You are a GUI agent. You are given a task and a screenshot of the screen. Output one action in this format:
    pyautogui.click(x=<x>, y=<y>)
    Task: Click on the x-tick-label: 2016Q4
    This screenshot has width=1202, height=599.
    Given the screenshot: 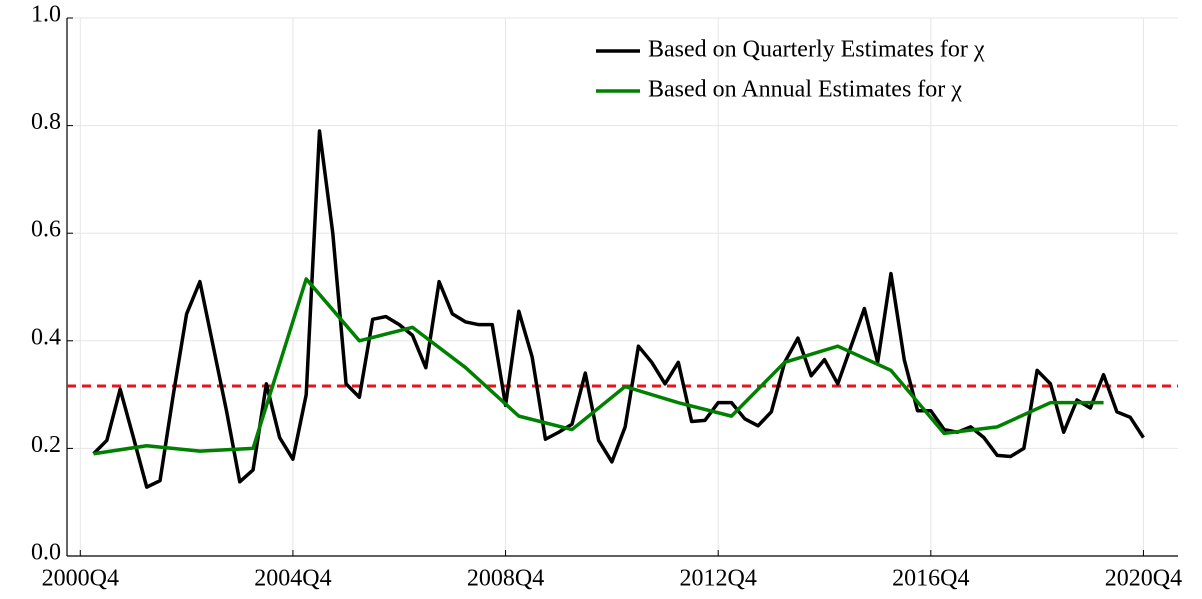 What is the action you would take?
    pyautogui.click(x=930, y=579)
    